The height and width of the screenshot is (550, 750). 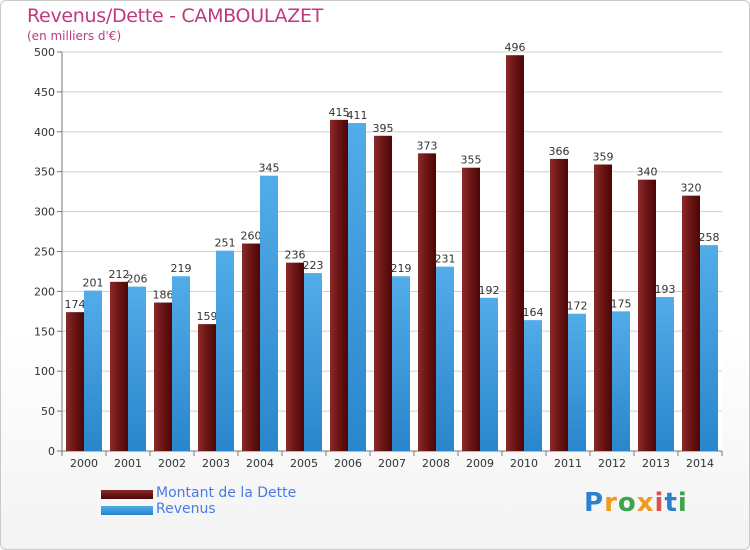 What do you see at coordinates (392, 463) in the screenshot?
I see `x-tick-label: 2007` at bounding box center [392, 463].